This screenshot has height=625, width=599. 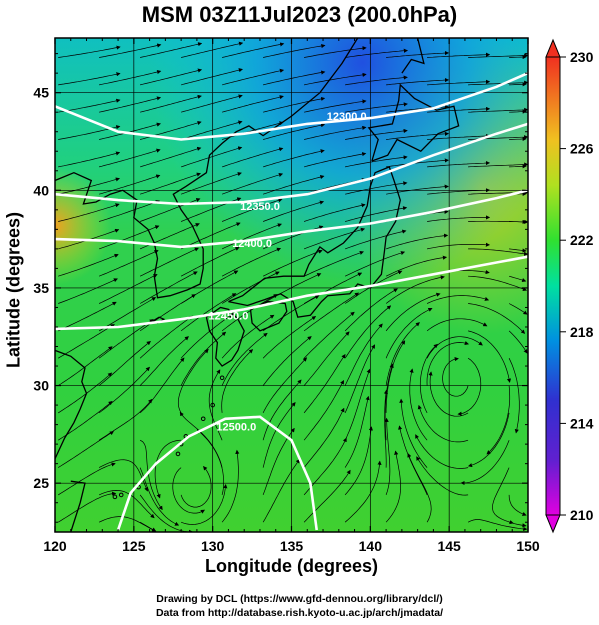 I want to click on map-title: MSM 03Z11Jul2023 (200.0hPa), so click(x=299, y=14).